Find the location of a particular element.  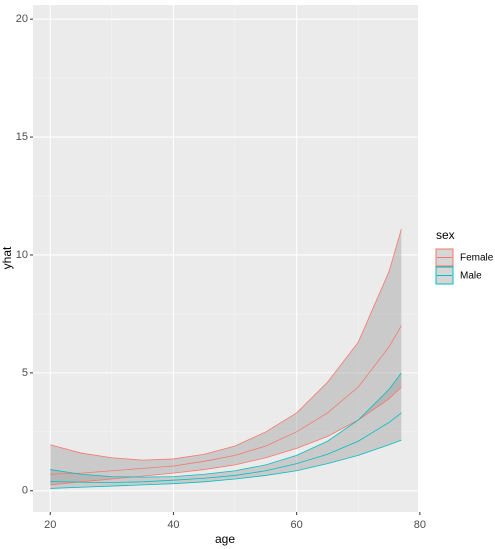

x-tick-label: 80 is located at coordinates (420, 525).